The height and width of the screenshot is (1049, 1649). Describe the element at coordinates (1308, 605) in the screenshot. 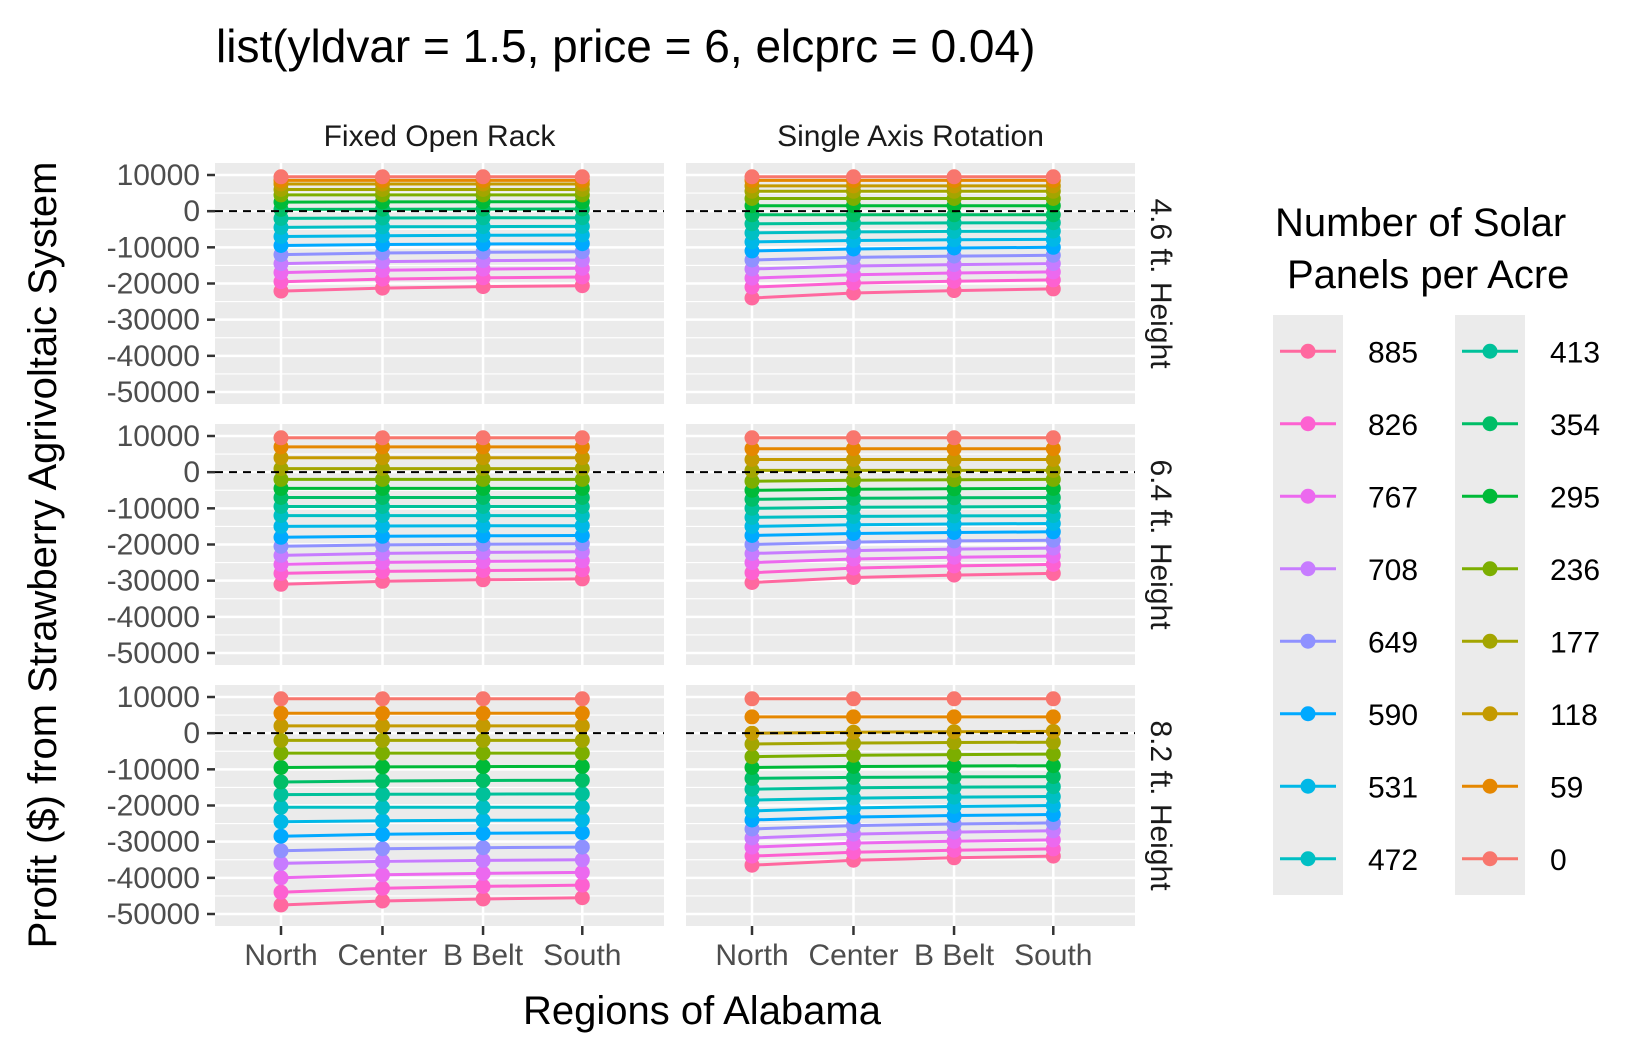

I see `legend-key-background` at that location.